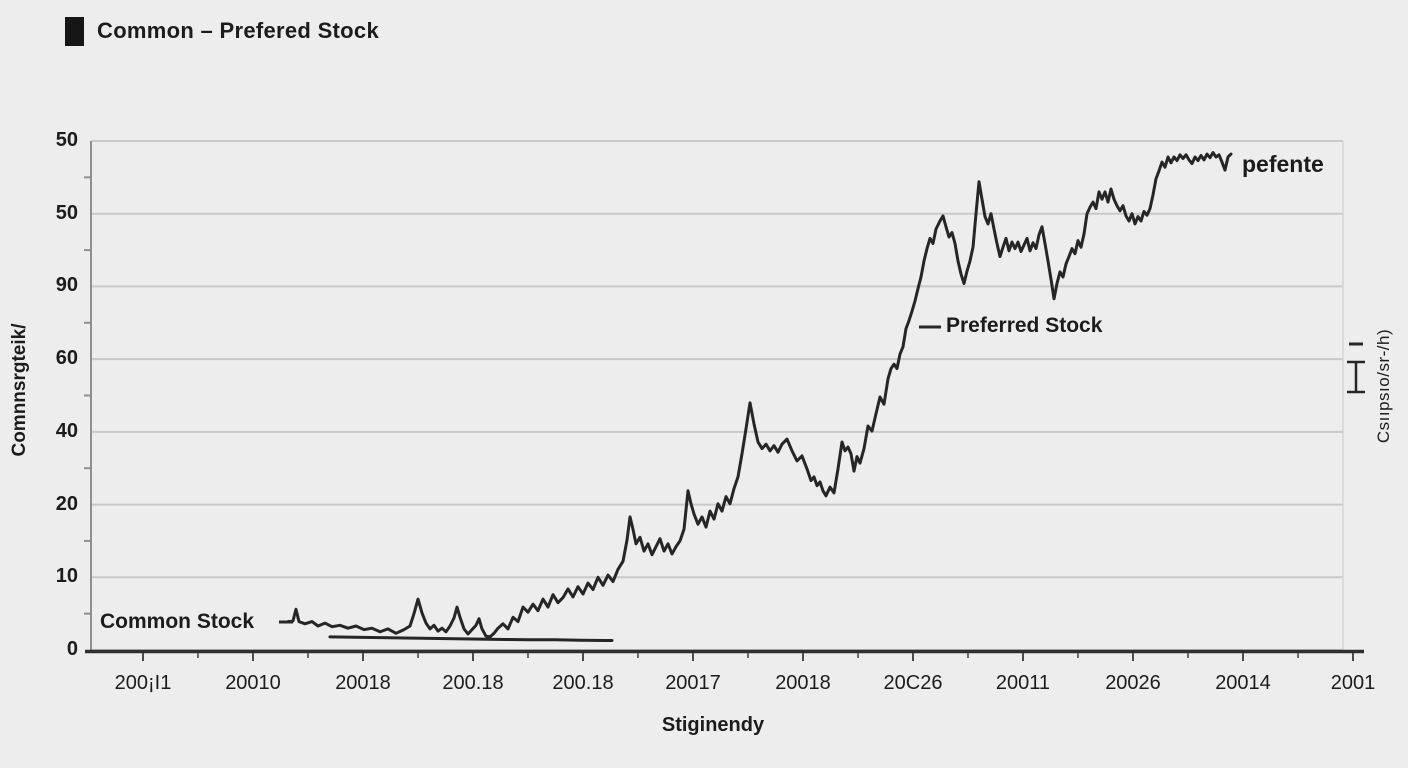 The width and height of the screenshot is (1408, 768). I want to click on x-tick-label: 2001, so click(1353, 683).